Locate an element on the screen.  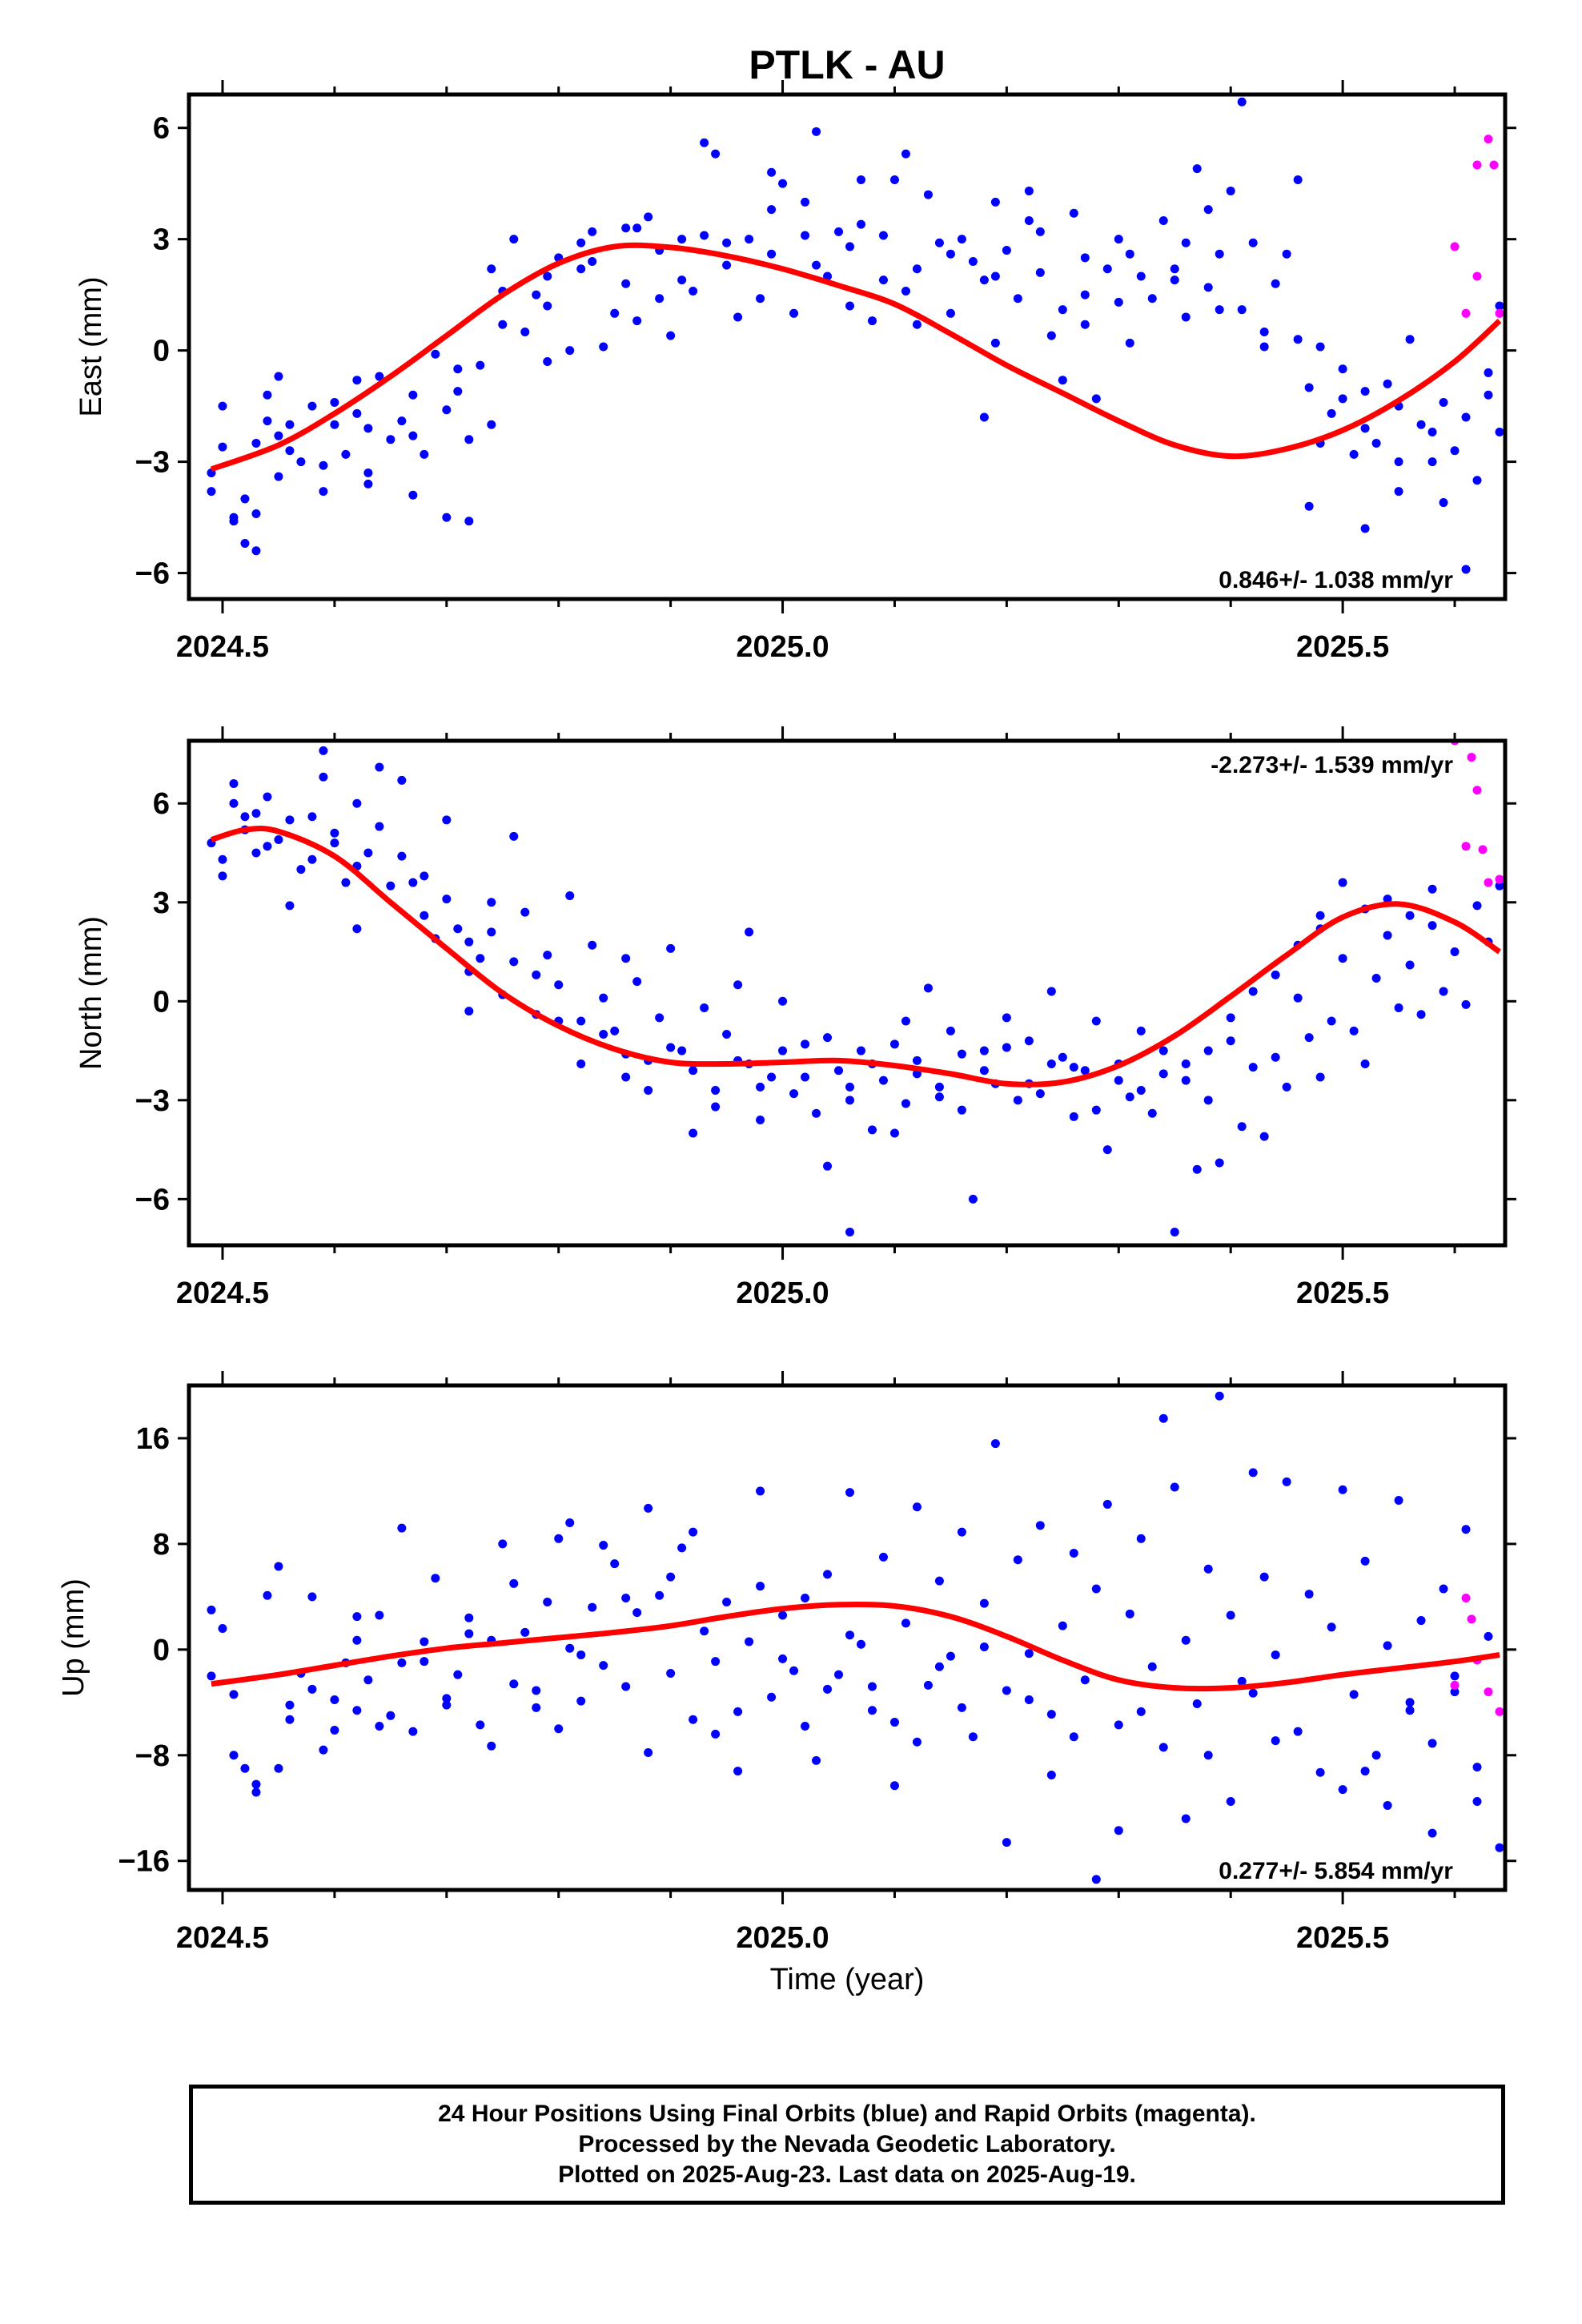
y-tick-label: 0 is located at coordinates (161, 351).